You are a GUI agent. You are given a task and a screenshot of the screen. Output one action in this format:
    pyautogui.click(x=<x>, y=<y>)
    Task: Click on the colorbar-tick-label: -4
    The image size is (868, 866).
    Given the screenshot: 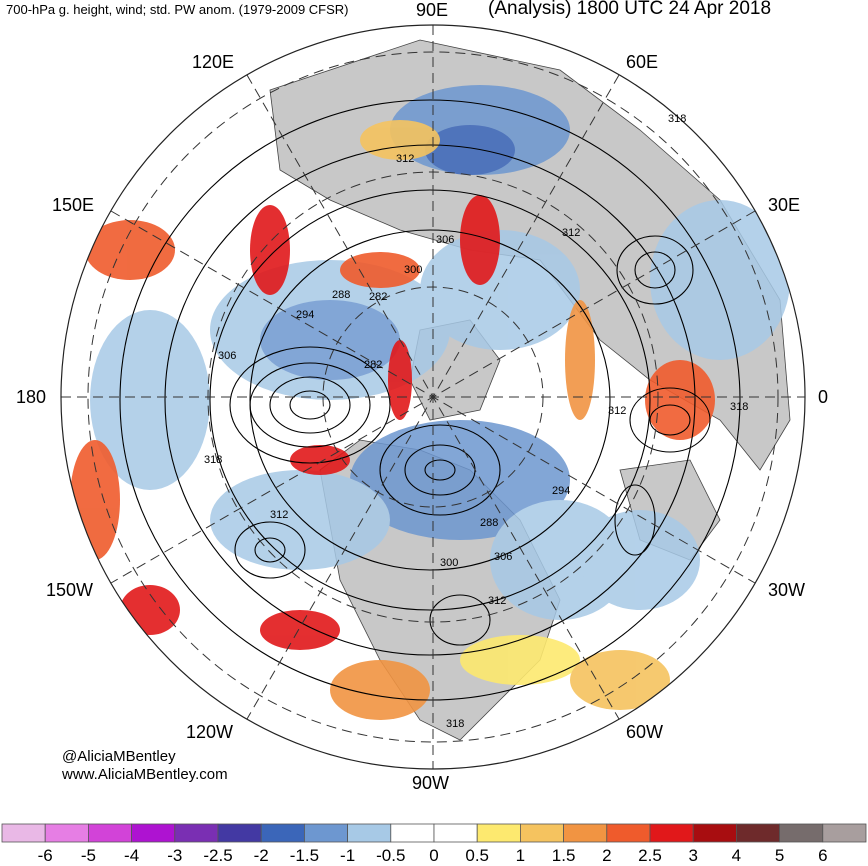 What is the action you would take?
    pyautogui.click(x=132, y=855)
    